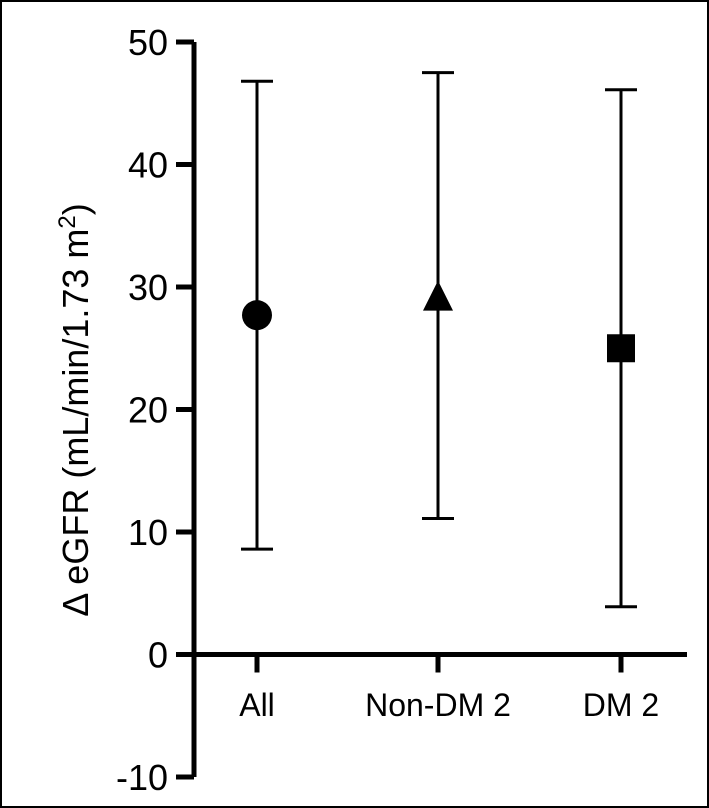 This screenshot has height=808, width=709. I want to click on category-labels: All Non-DM 2 DM 2, so click(449, 705).